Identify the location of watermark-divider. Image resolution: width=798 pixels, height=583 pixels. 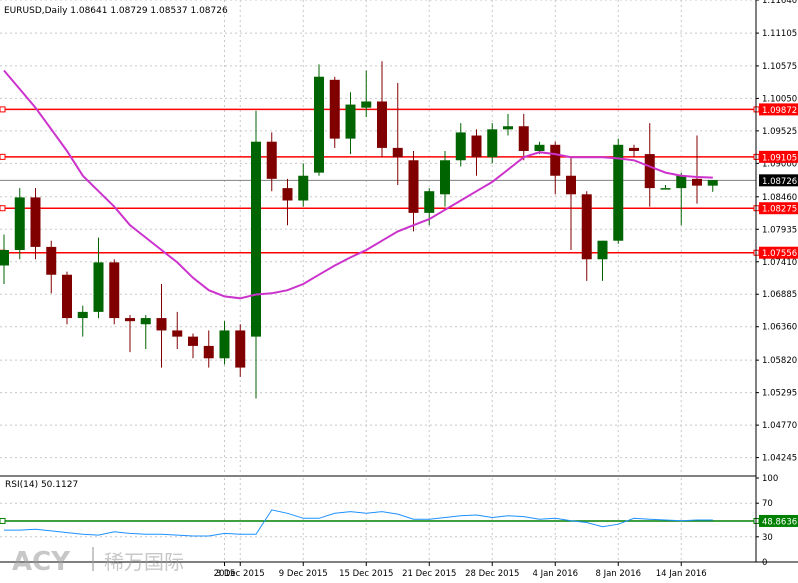
(93, 559).